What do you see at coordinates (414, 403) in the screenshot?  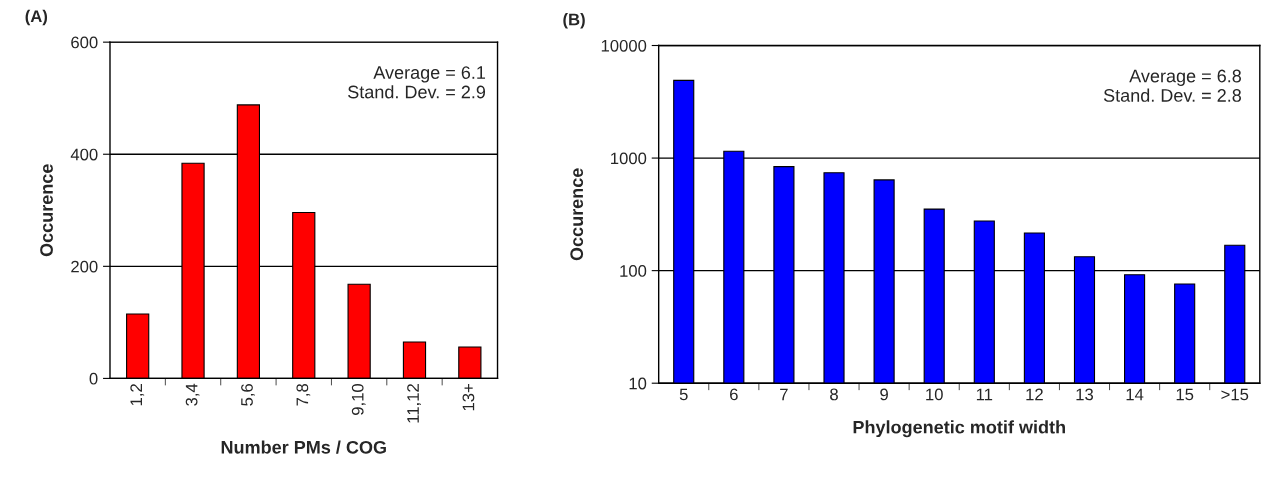 I see `x-tick-label: 11,12` at bounding box center [414, 403].